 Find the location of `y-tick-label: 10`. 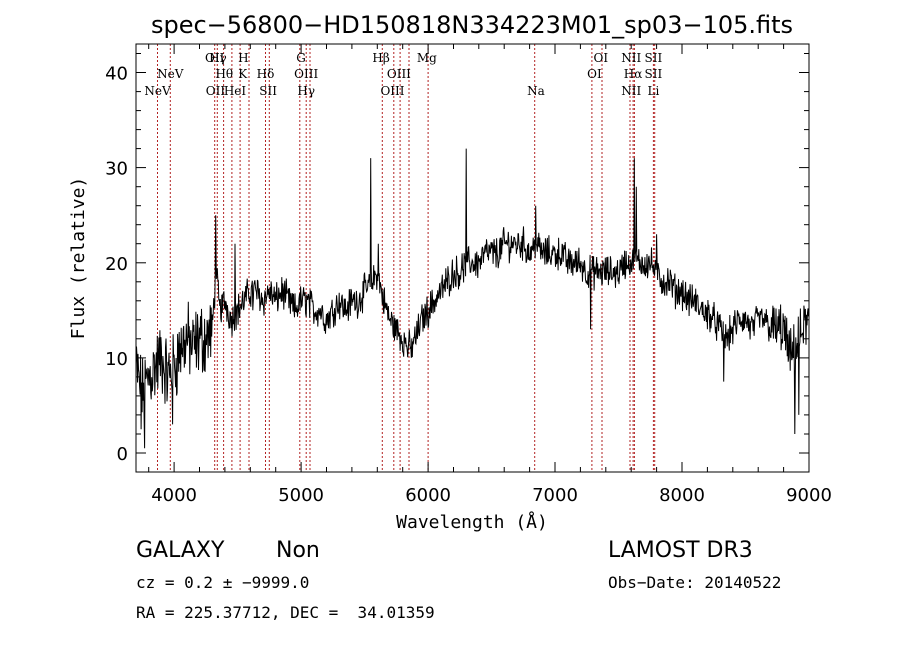

y-tick-label: 10 is located at coordinates (116, 359).